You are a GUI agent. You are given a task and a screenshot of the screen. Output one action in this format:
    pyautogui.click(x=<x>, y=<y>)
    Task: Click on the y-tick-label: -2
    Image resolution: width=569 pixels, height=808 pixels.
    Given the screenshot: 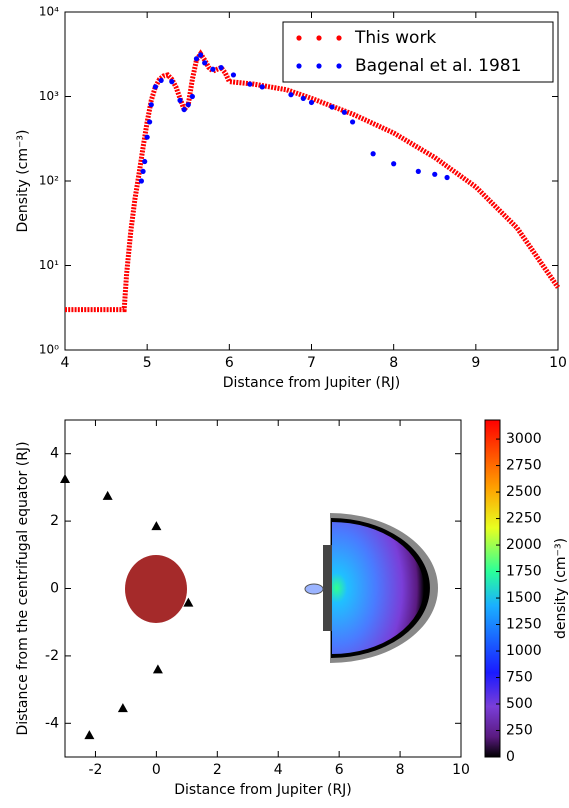 What is the action you would take?
    pyautogui.click(x=52, y=656)
    